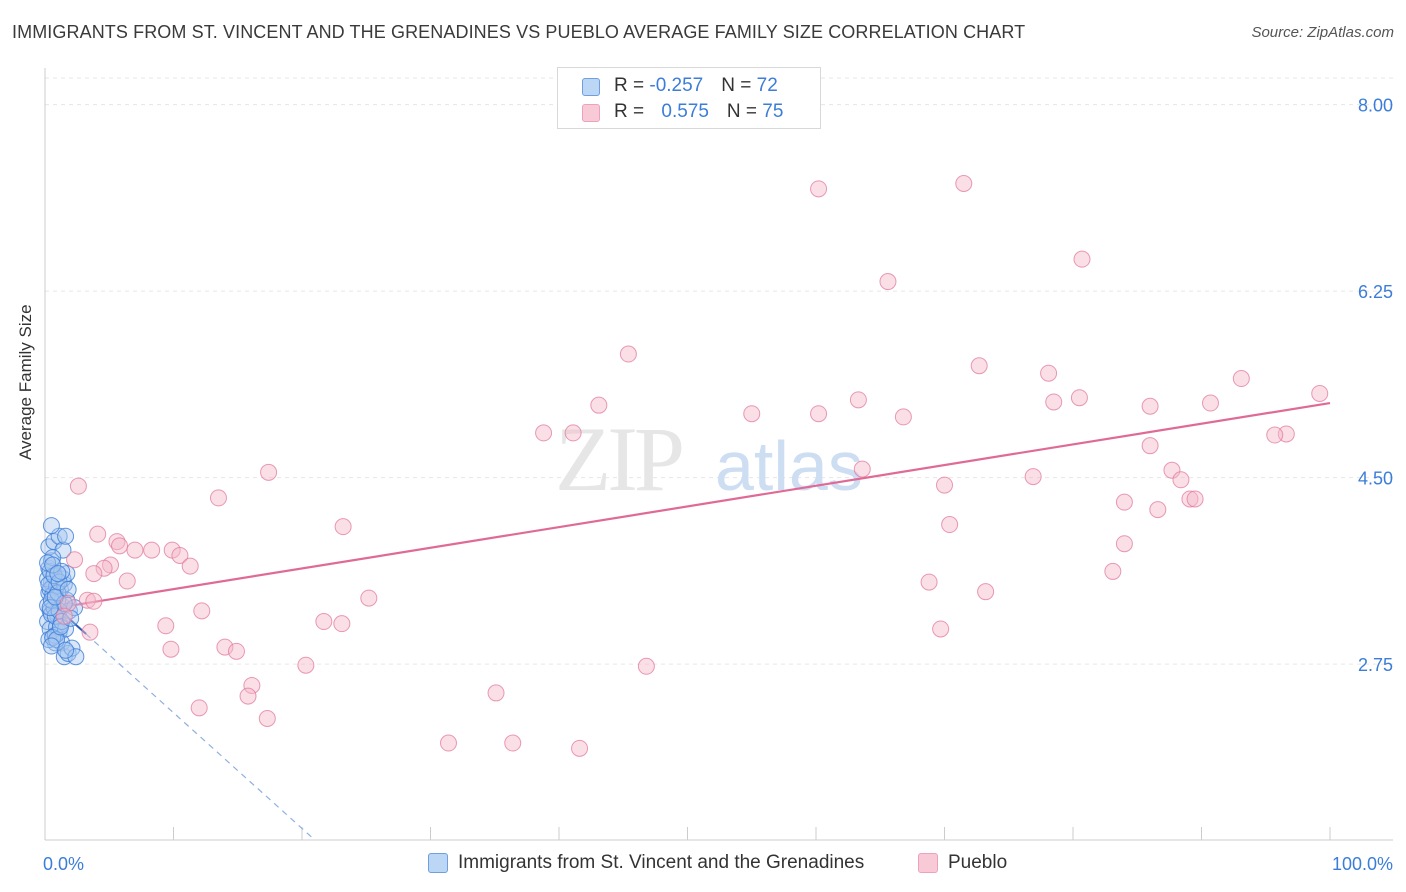 Image resolution: width=1406 pixels, height=892 pixels. What do you see at coordinates (767, 85) in the screenshot?
I see `blue-n-value: 72` at bounding box center [767, 85].